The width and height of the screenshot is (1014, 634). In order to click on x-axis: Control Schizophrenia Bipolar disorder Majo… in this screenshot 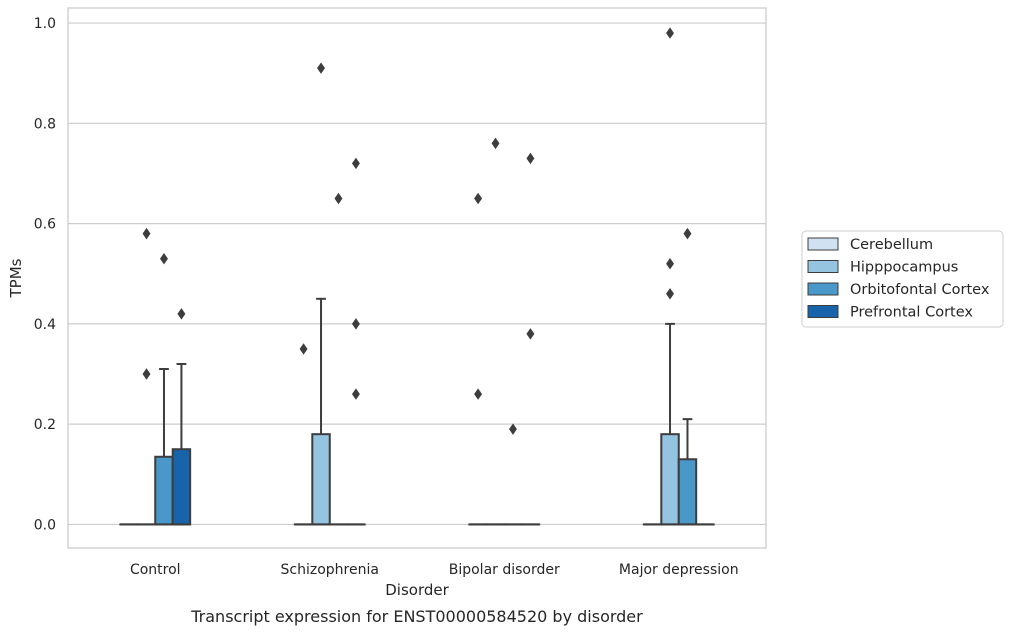, I will do `click(434, 570)`.